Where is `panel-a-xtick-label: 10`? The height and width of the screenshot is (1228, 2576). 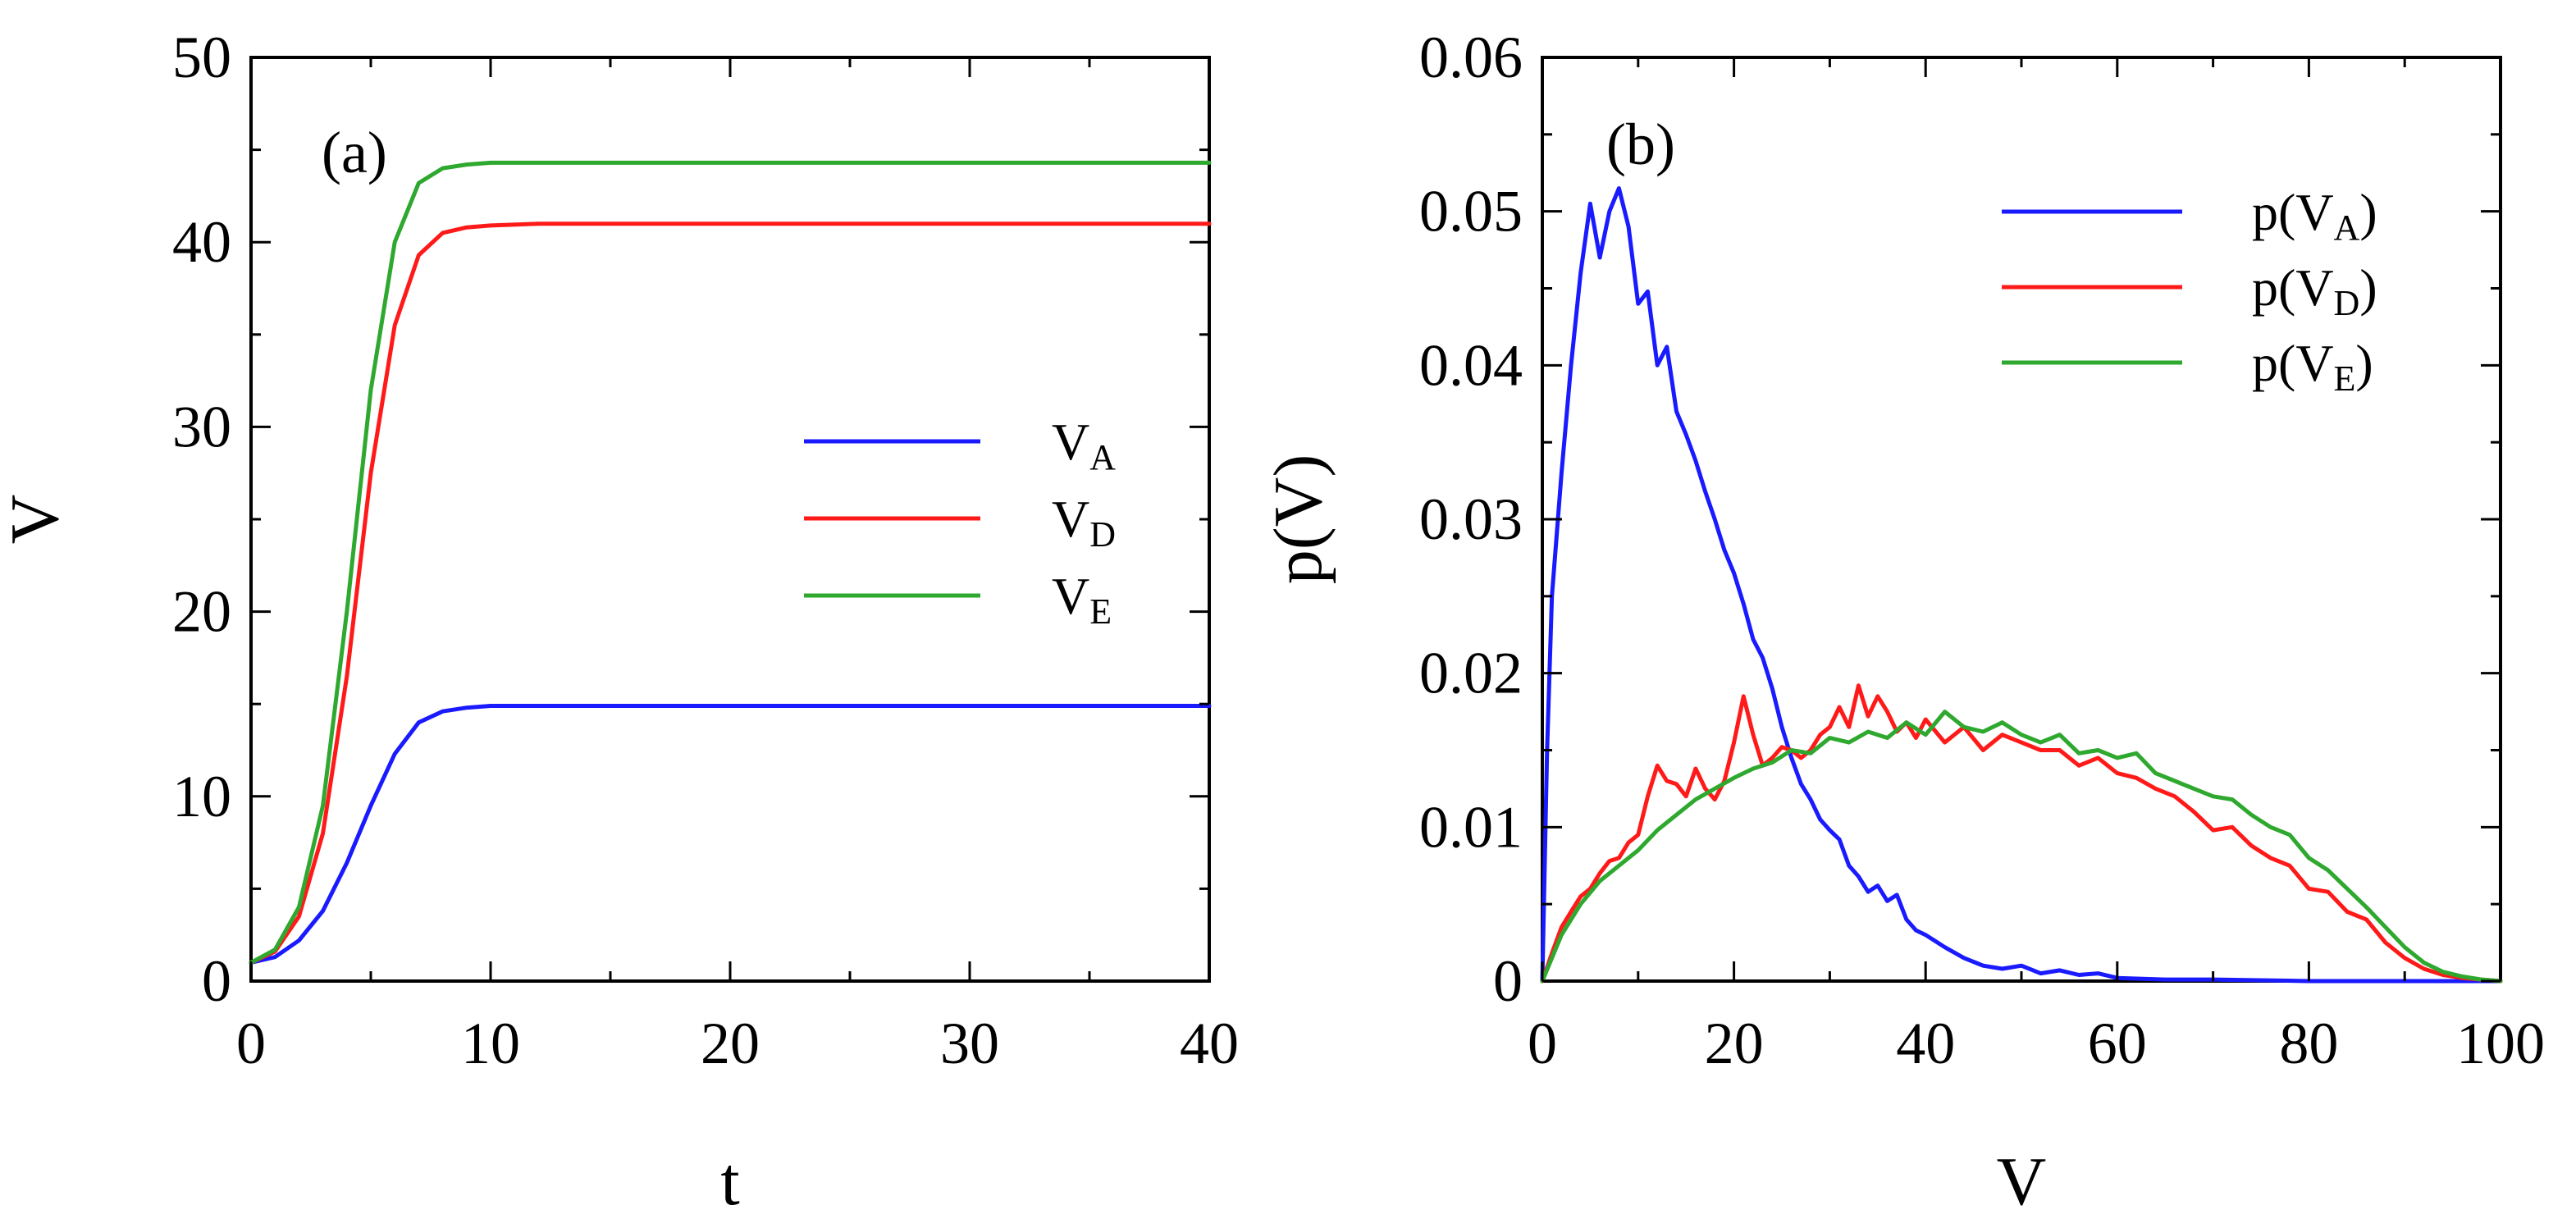 panel-a-xtick-label: 10 is located at coordinates (491, 1043).